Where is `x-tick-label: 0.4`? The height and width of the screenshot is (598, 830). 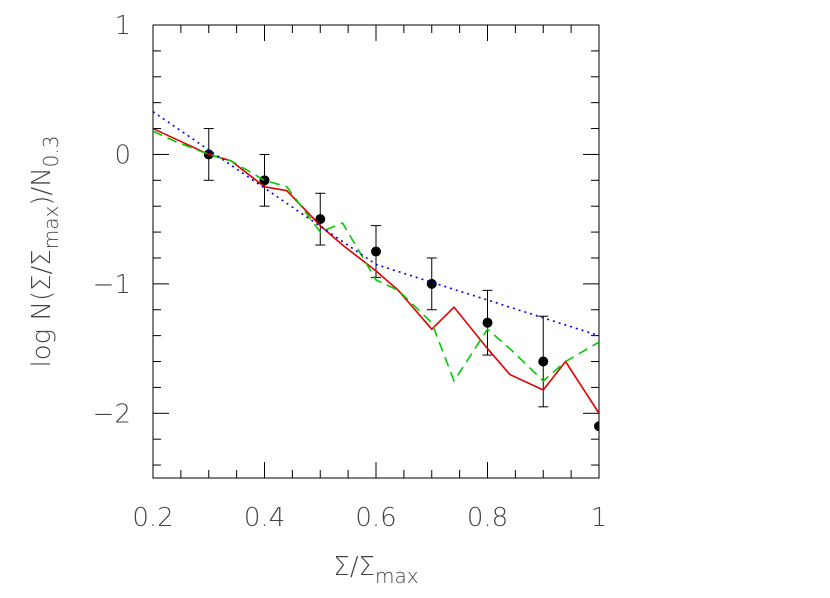
x-tick-label: 0.4 is located at coordinates (264, 518).